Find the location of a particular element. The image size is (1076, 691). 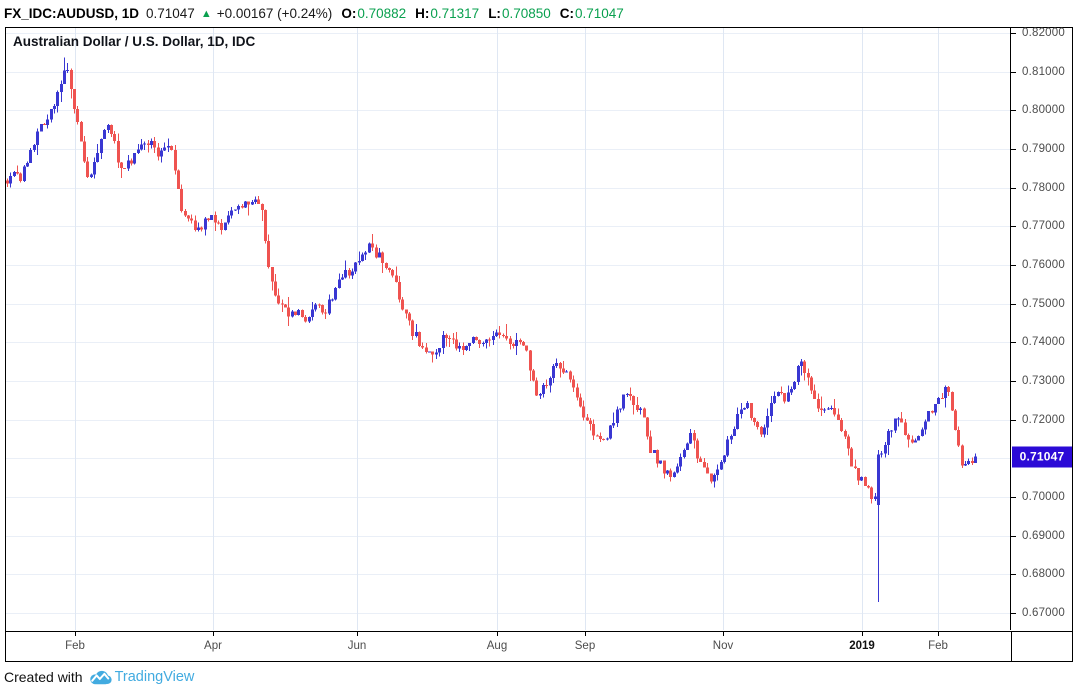

tradingview-logo-icon is located at coordinates (100, 677).